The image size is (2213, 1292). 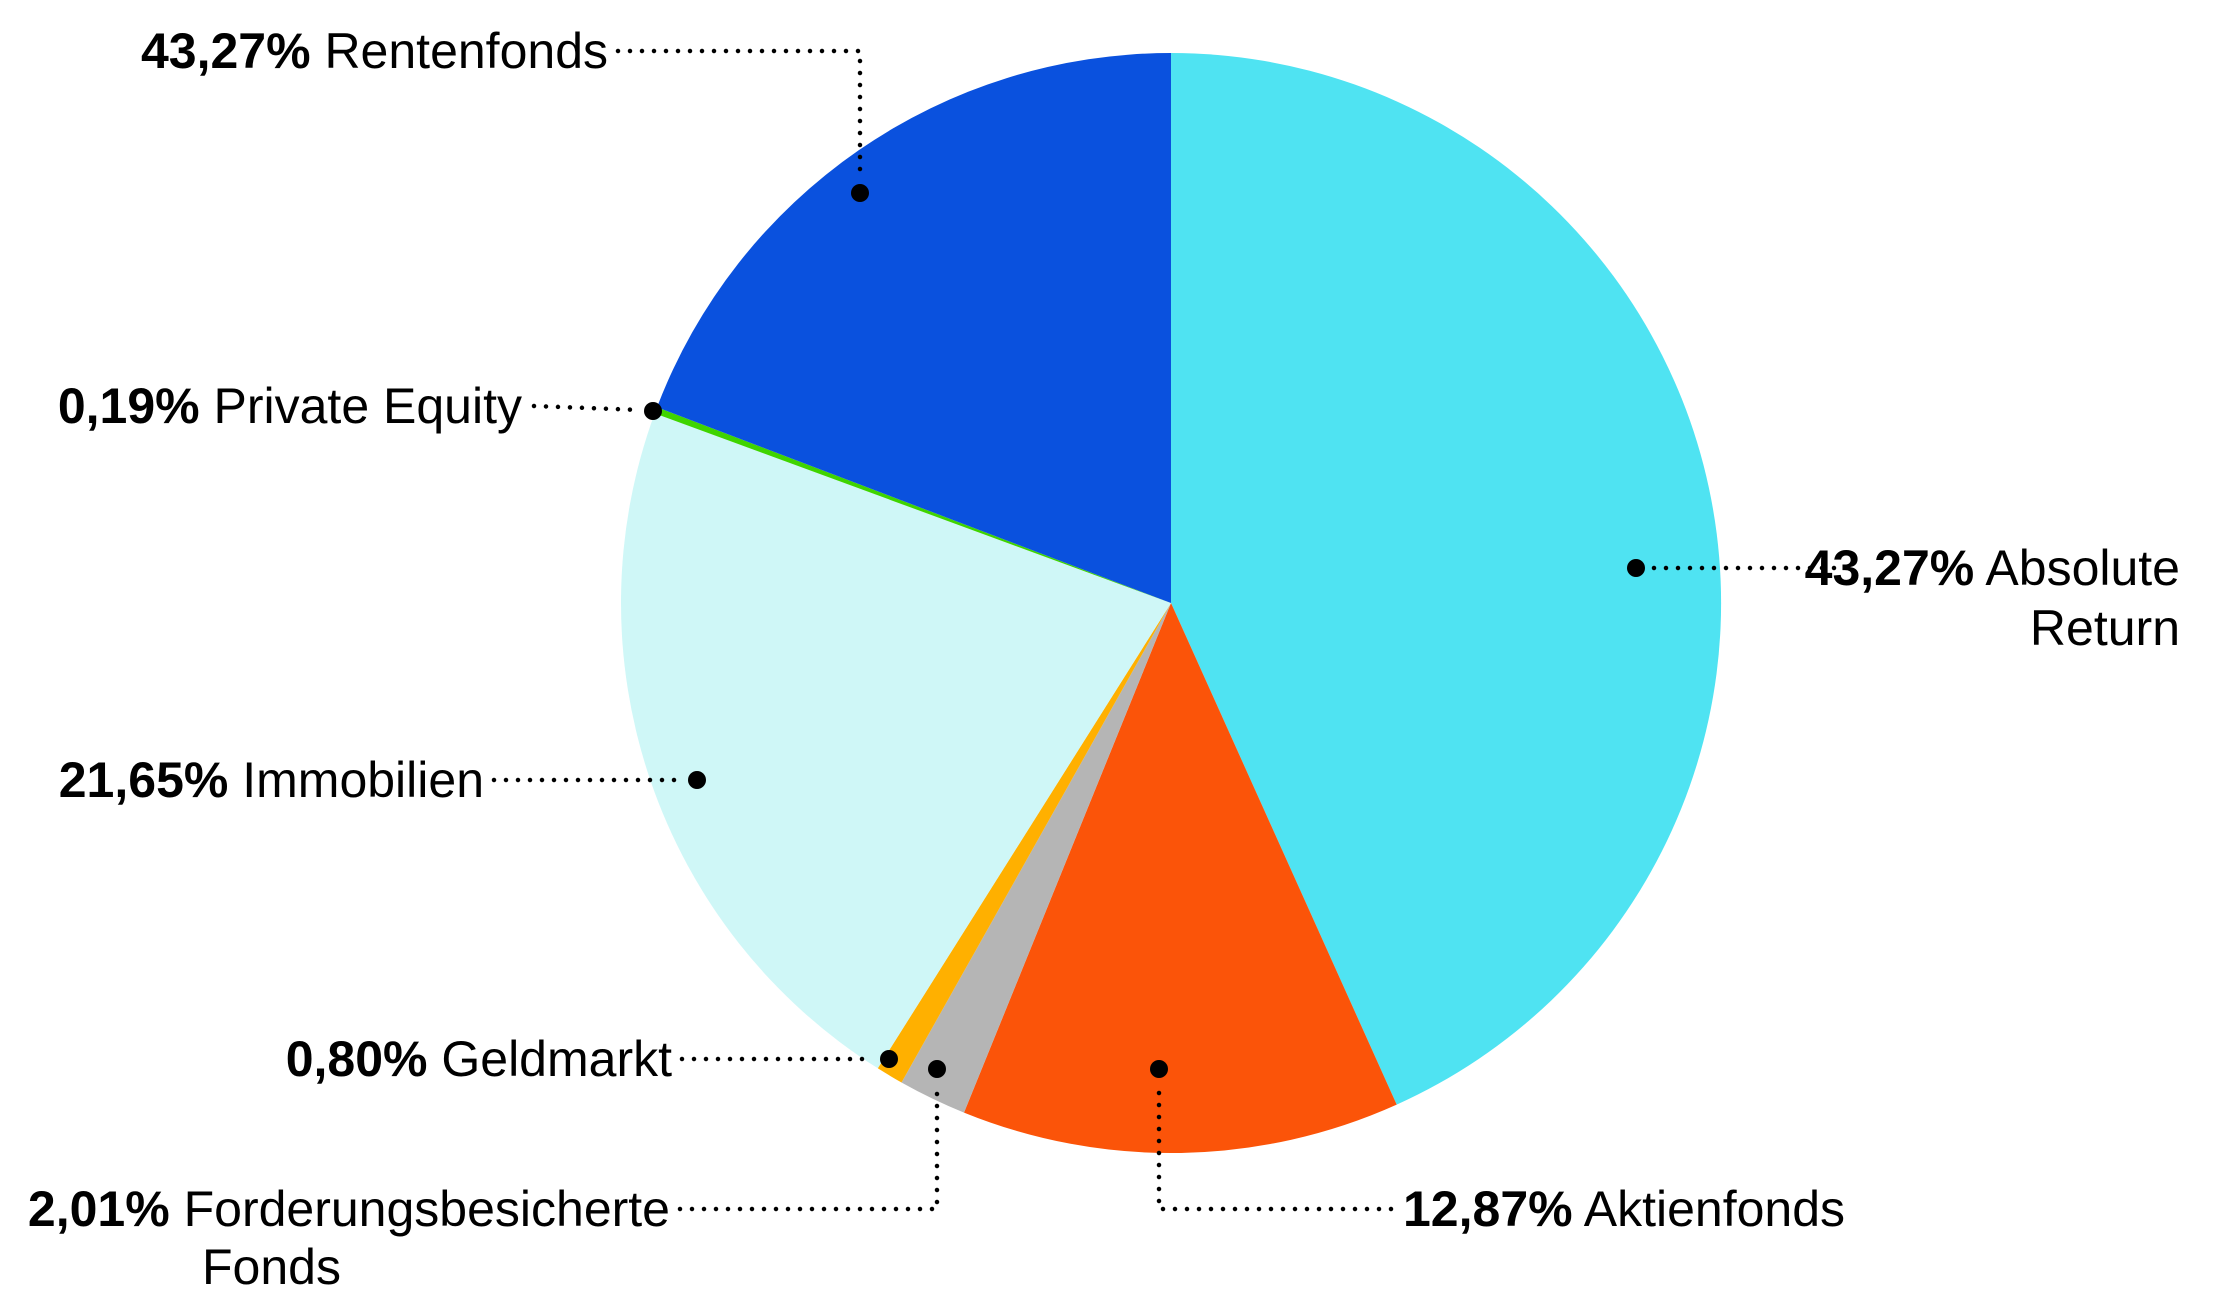 I want to click on callout-rentenfonds: 43,27% Rentenfonds, so click(x=374, y=51).